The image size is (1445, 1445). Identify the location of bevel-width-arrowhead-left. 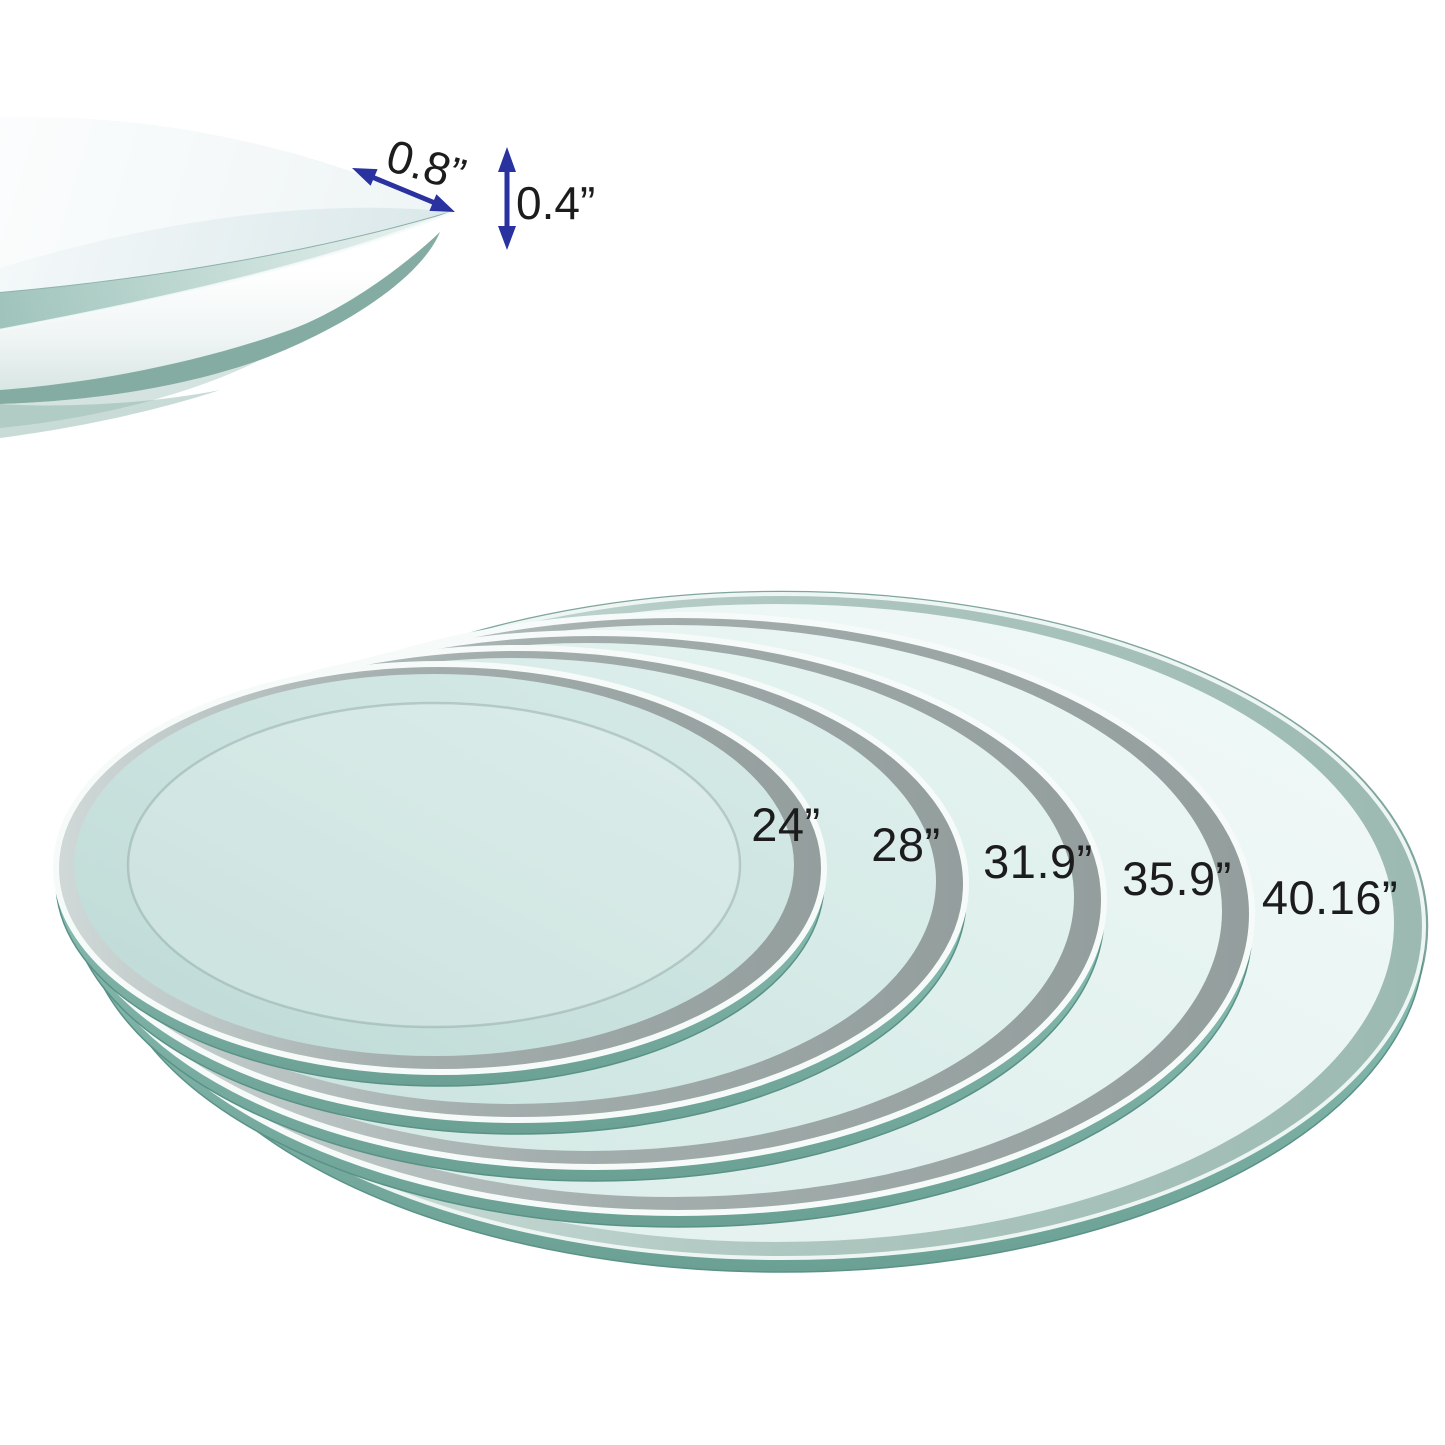
(365, 177).